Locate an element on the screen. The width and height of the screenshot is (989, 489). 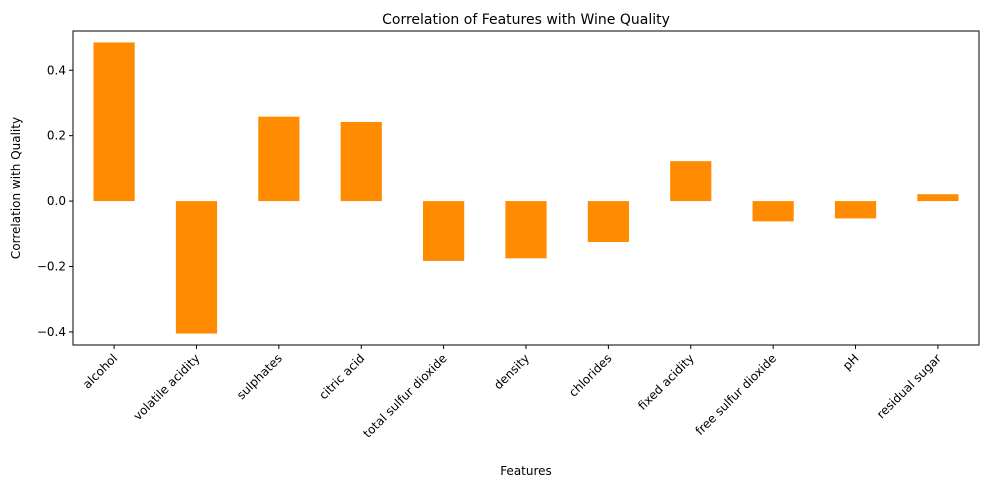
bar-density is located at coordinates (526, 230).